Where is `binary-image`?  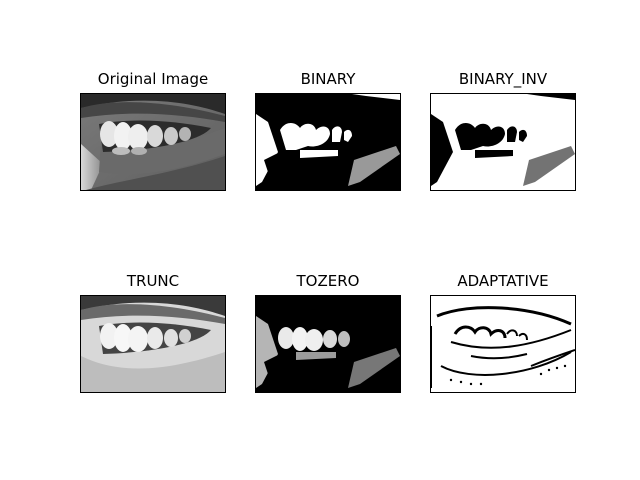
binary-image is located at coordinates (328, 142).